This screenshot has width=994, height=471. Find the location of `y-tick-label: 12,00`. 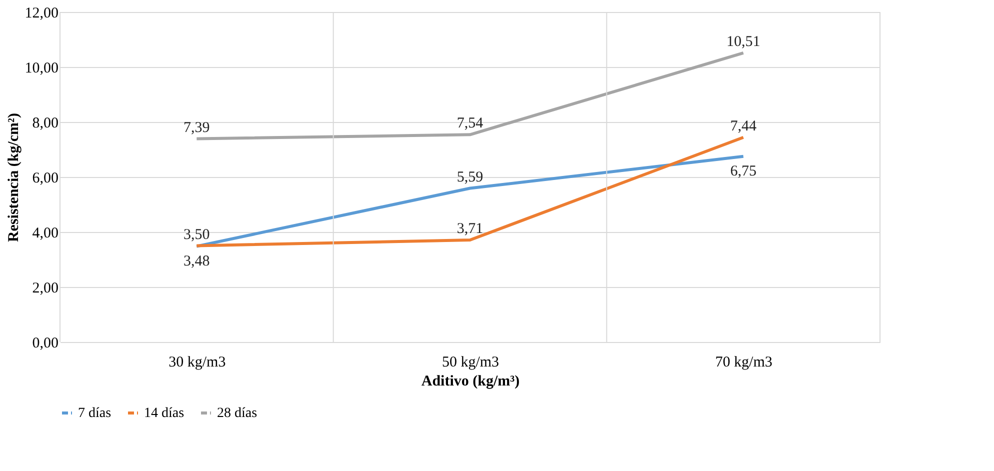

y-tick-label: 12,00 is located at coordinates (41, 14).